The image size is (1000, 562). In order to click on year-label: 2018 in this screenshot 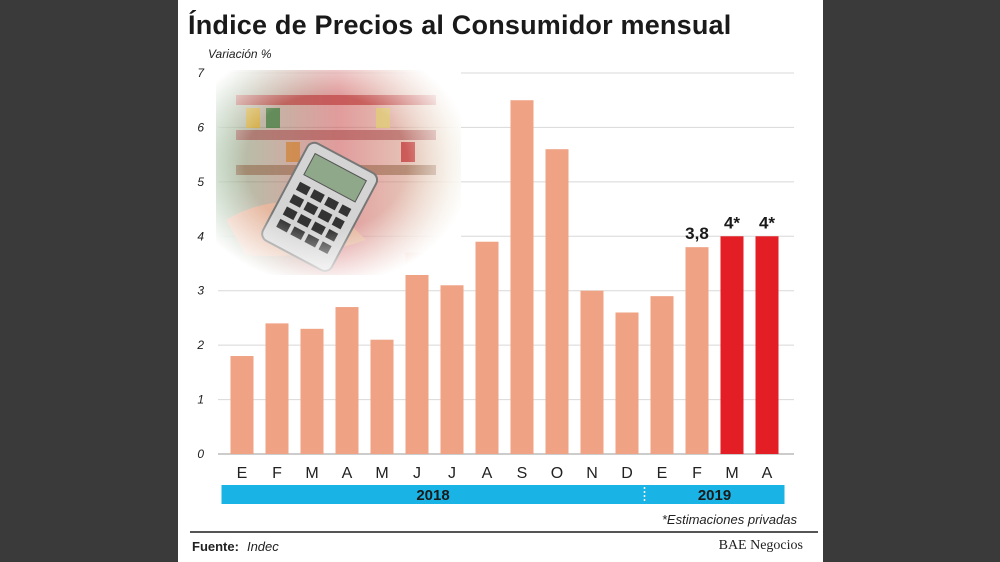, I will do `click(432, 495)`.